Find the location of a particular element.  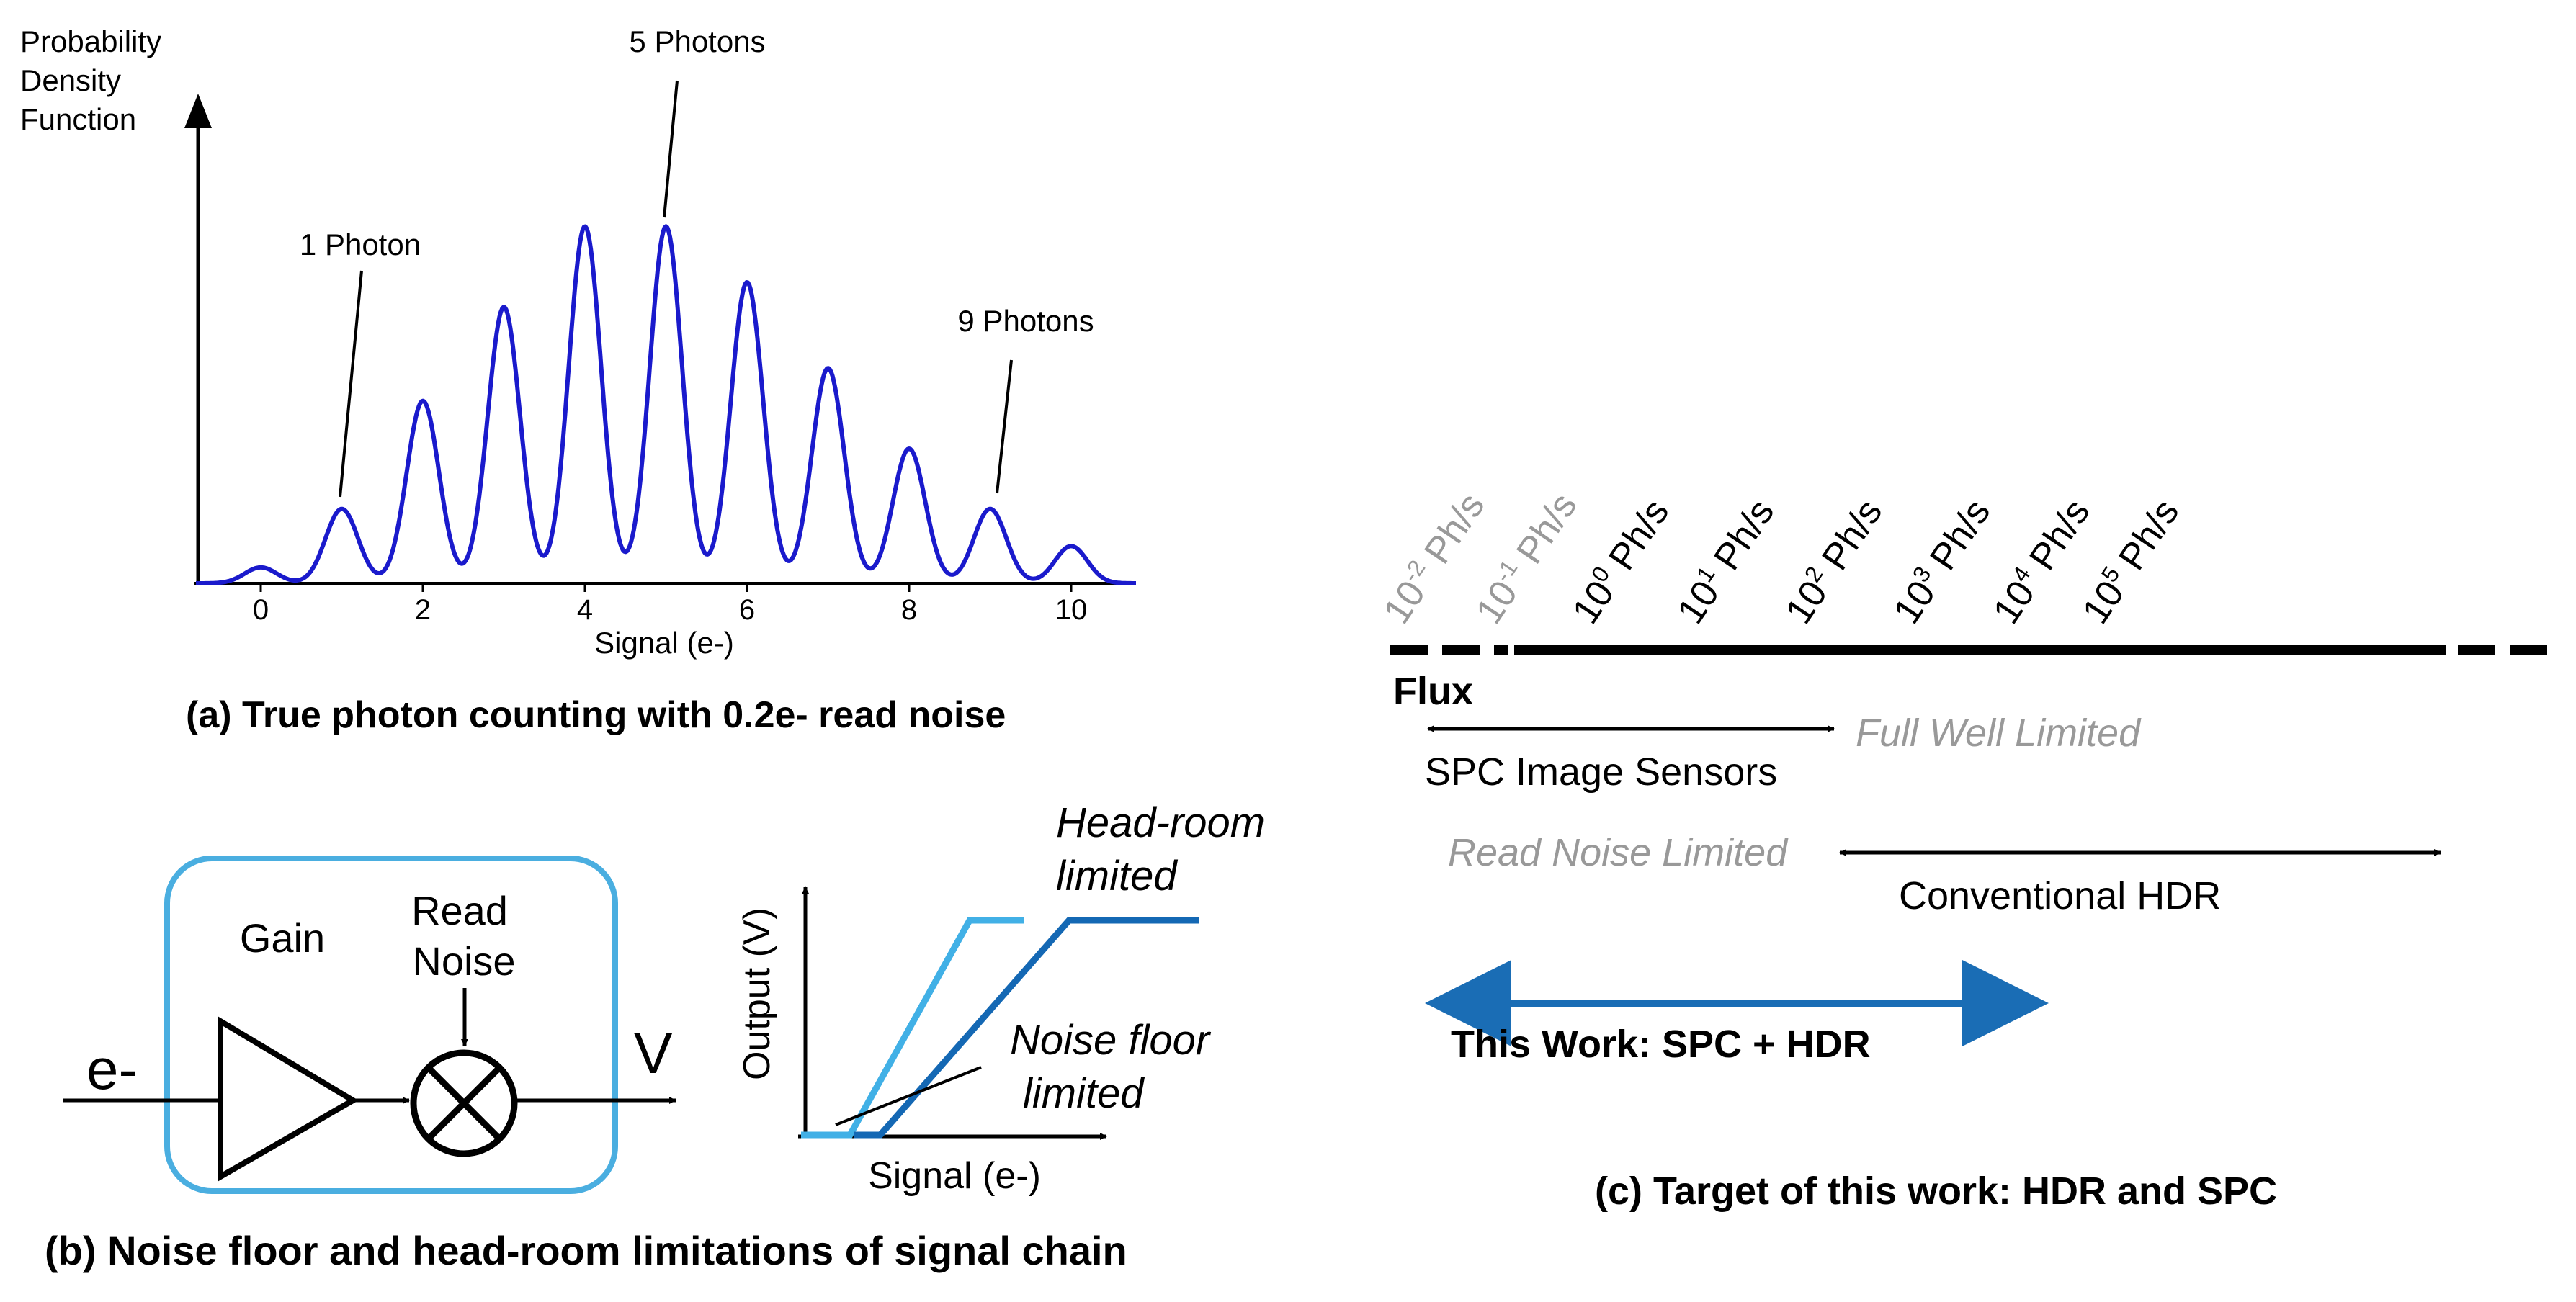

noise-floor-label-line-1: Noise floor is located at coordinates (1111, 1040).